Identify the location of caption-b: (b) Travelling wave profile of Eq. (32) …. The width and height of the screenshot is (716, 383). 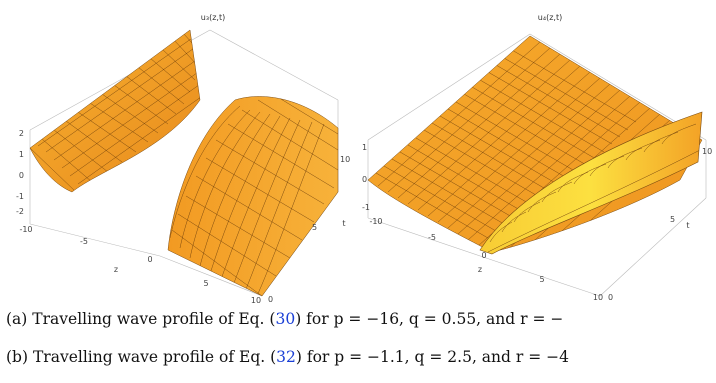
(287, 357).